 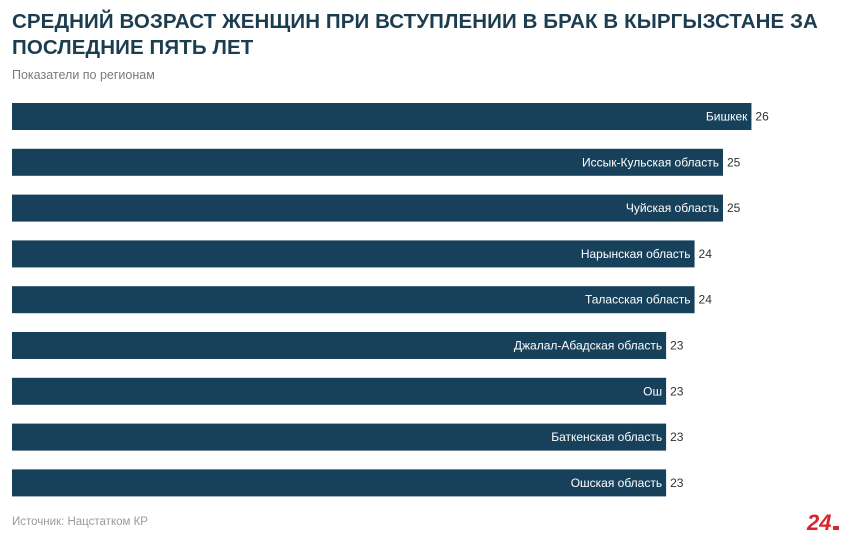 I want to click on bar-category-label: Нарынская область, so click(x=636, y=254).